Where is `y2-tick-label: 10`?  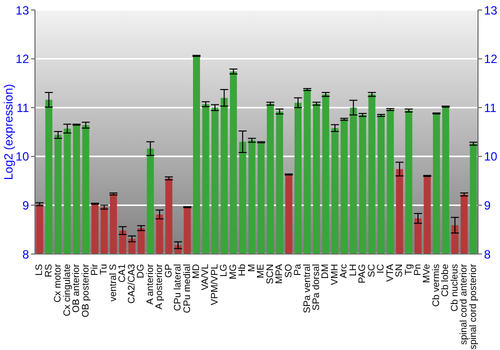
y2-tick-label: 10 is located at coordinates (491, 157).